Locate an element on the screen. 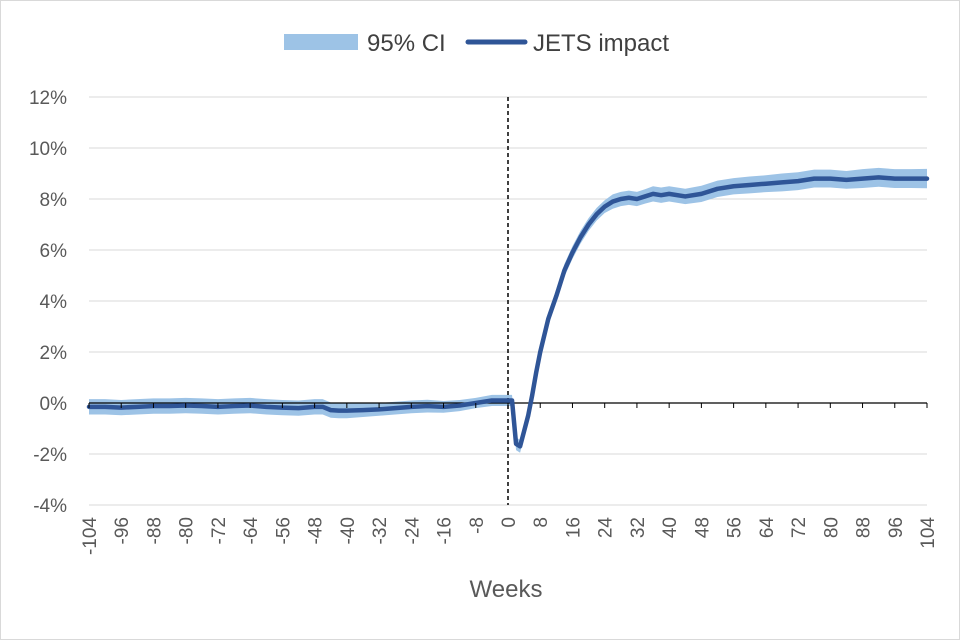 The image size is (960, 640). y-tick-label: 4% is located at coordinates (54, 302).